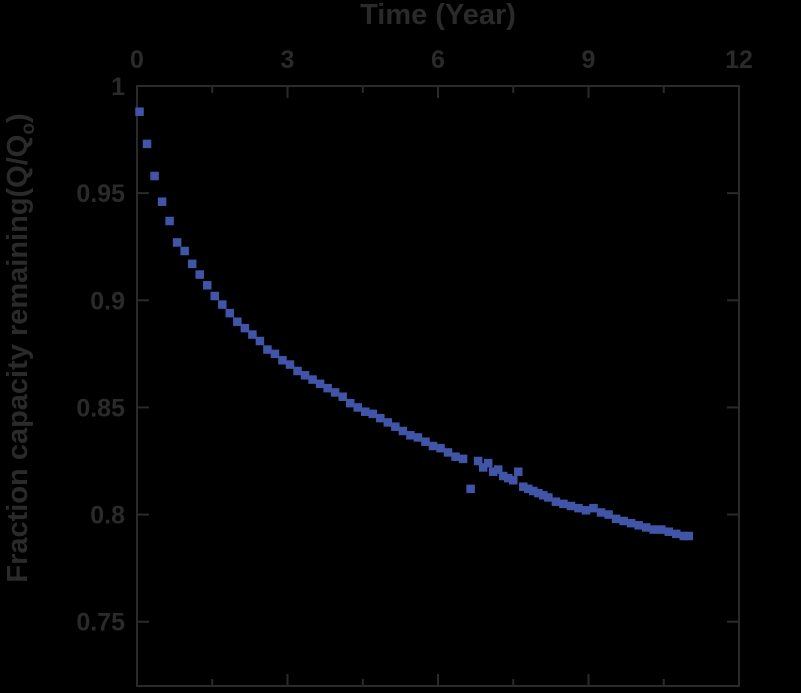 The image size is (801, 693). What do you see at coordinates (589, 60) in the screenshot?
I see `x-tick-label: 9` at bounding box center [589, 60].